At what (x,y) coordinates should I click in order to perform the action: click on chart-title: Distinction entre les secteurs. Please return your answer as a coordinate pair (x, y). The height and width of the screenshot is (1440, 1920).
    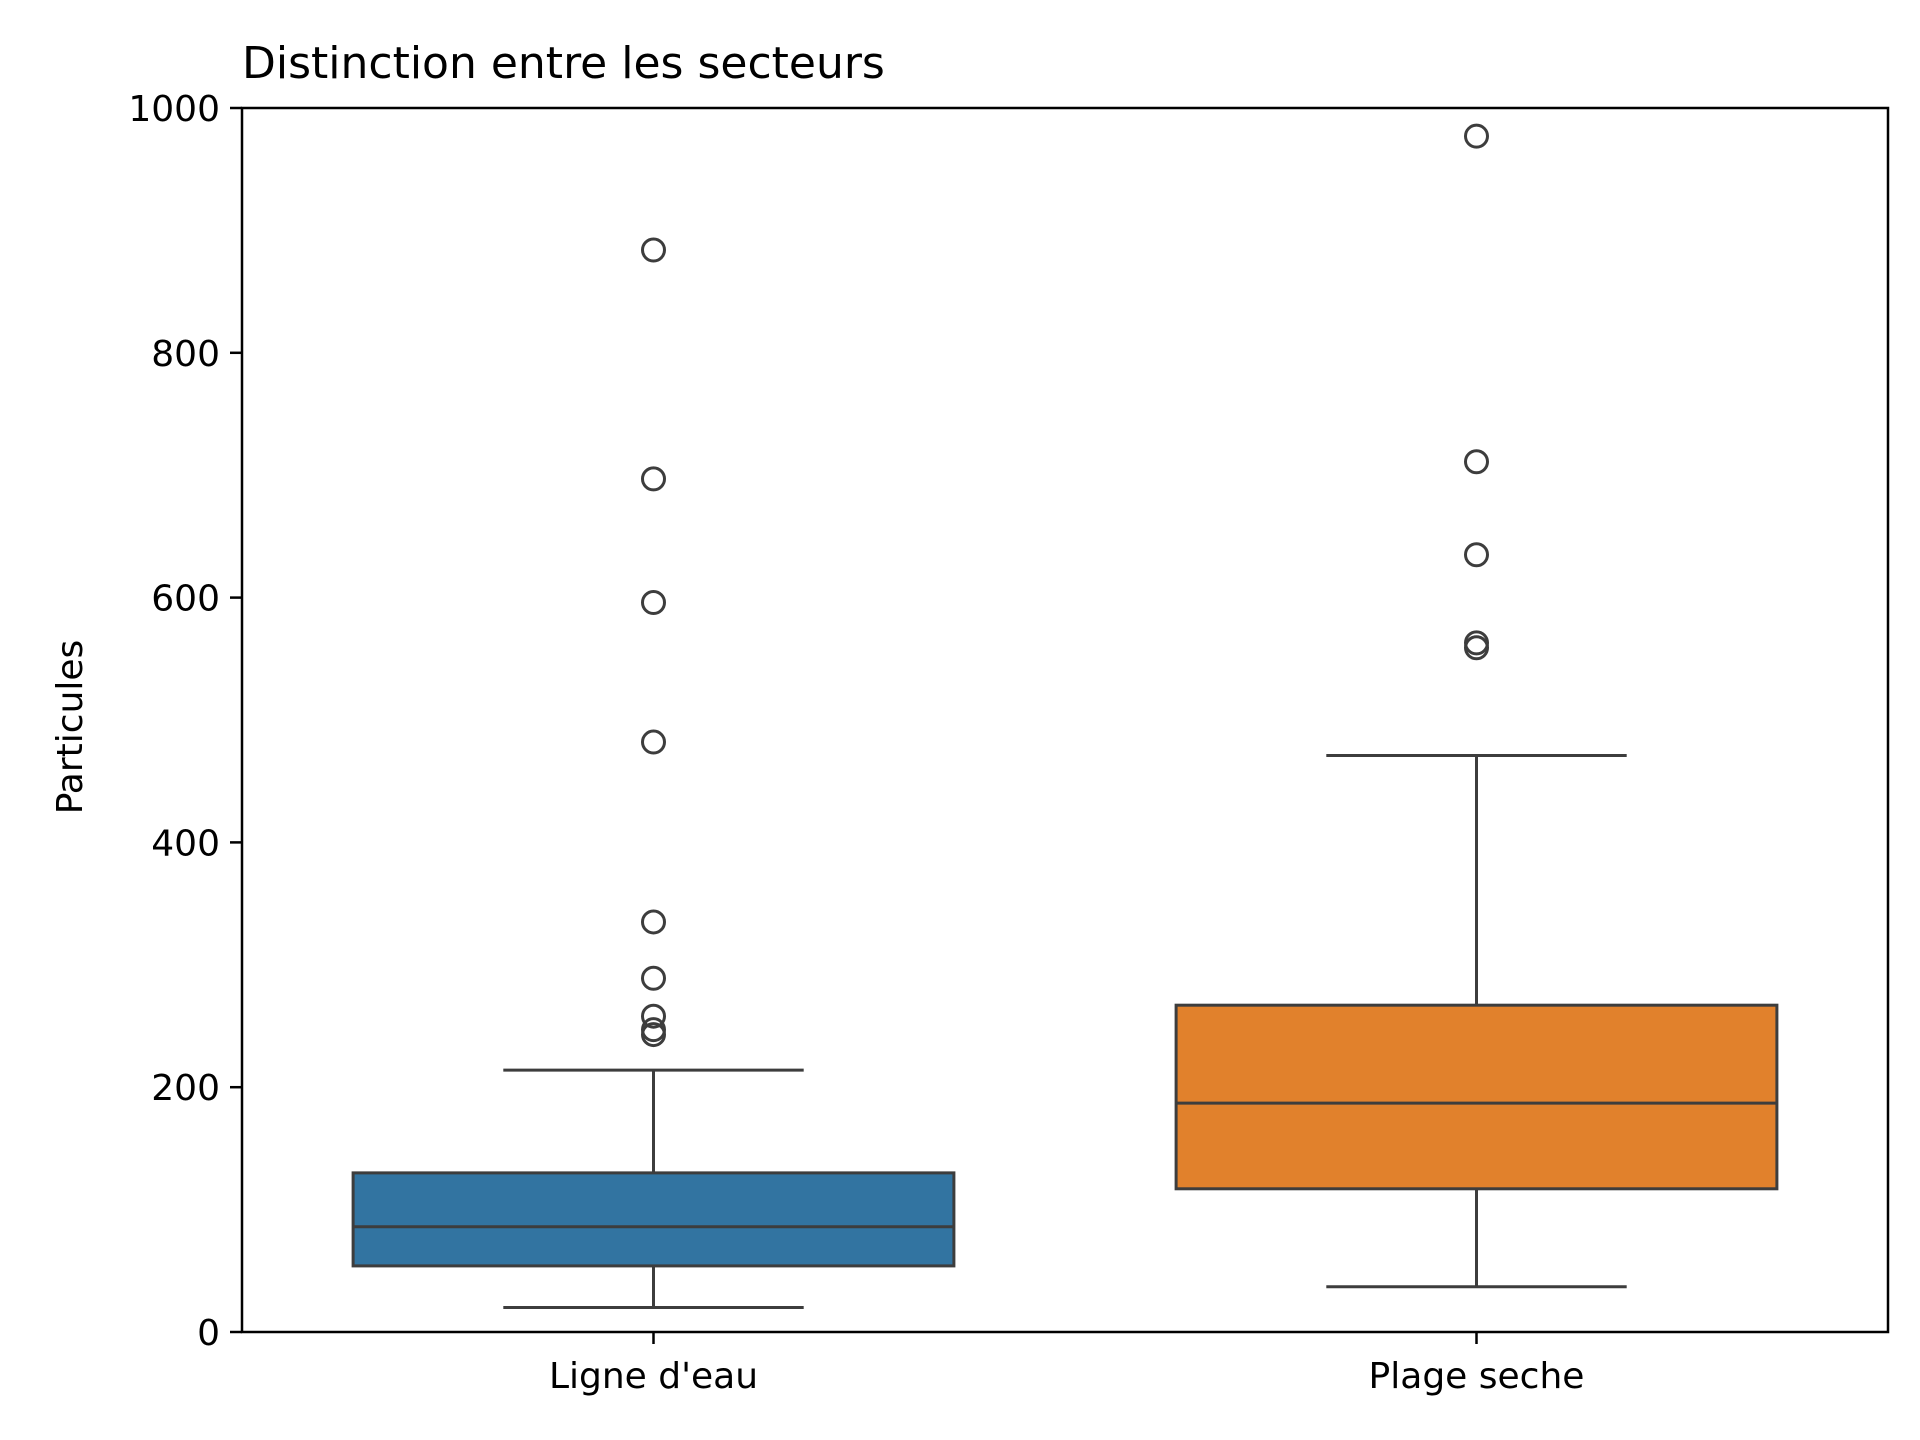
    Looking at the image, I should click on (563, 63).